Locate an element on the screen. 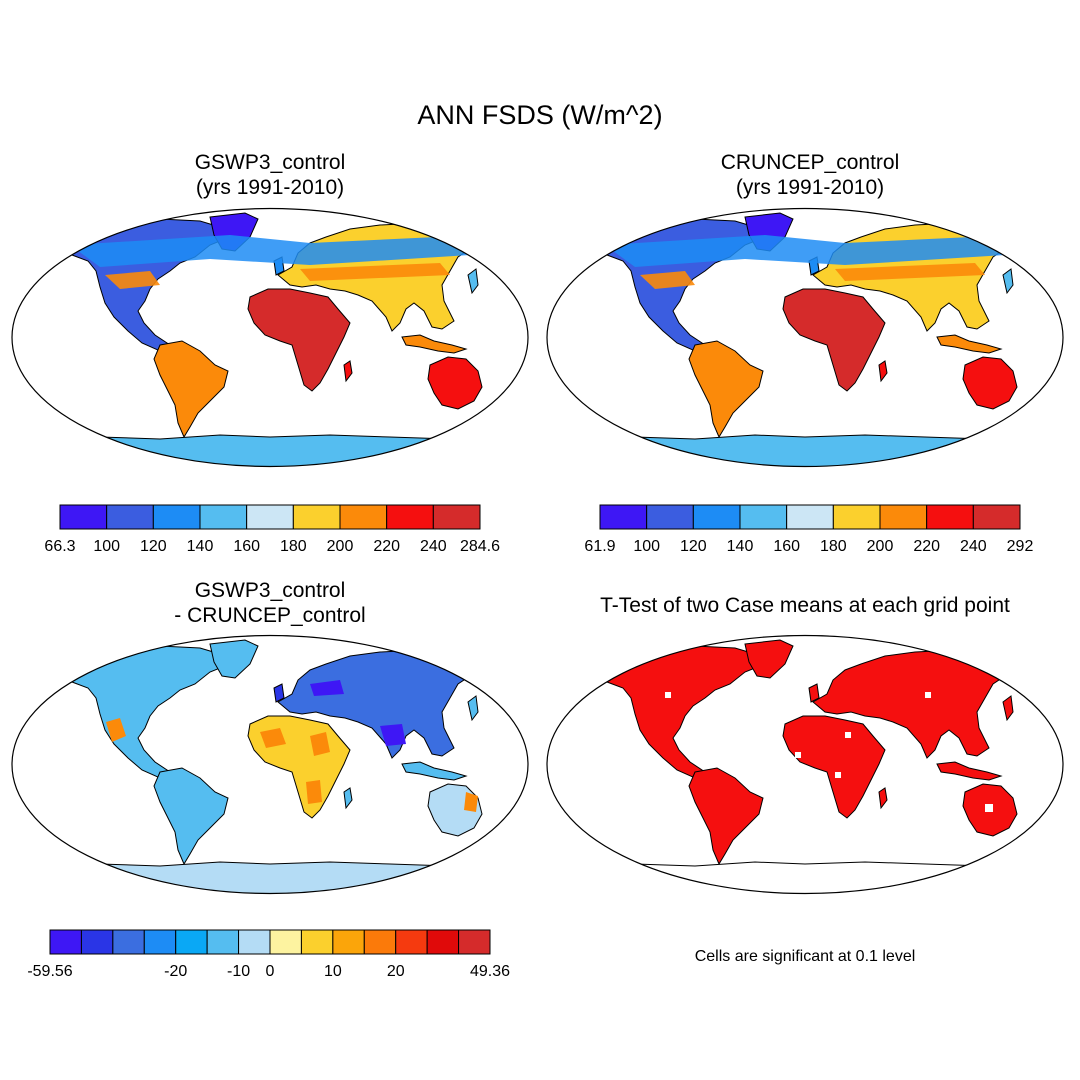 This screenshot has width=1080, height=1080. colorbar-tick-label: 0 is located at coordinates (270, 971).